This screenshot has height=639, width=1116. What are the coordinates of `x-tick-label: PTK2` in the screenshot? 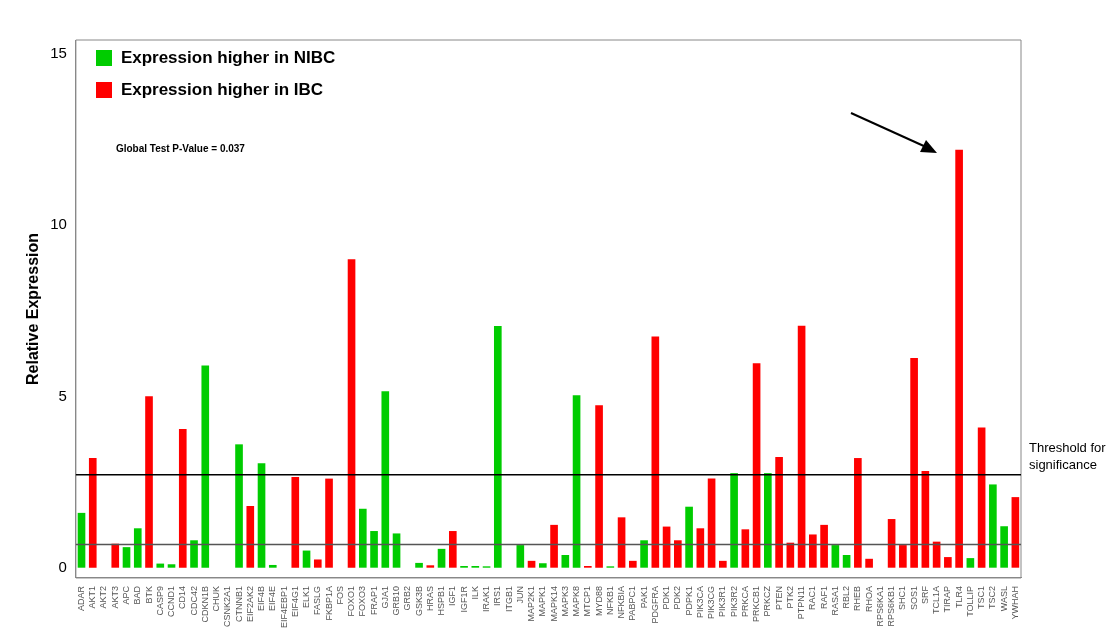 It's located at (789, 597).